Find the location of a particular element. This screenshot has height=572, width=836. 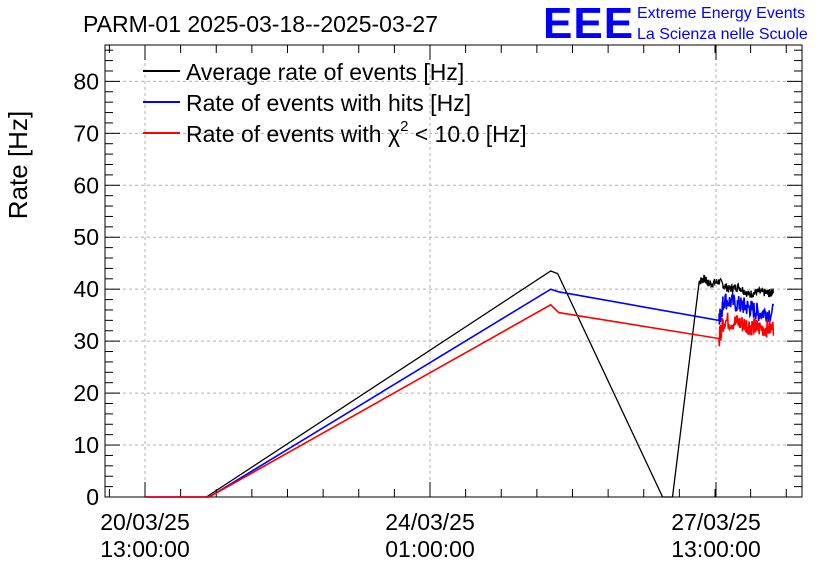

y-tick-label: 50 is located at coordinates (86, 237).